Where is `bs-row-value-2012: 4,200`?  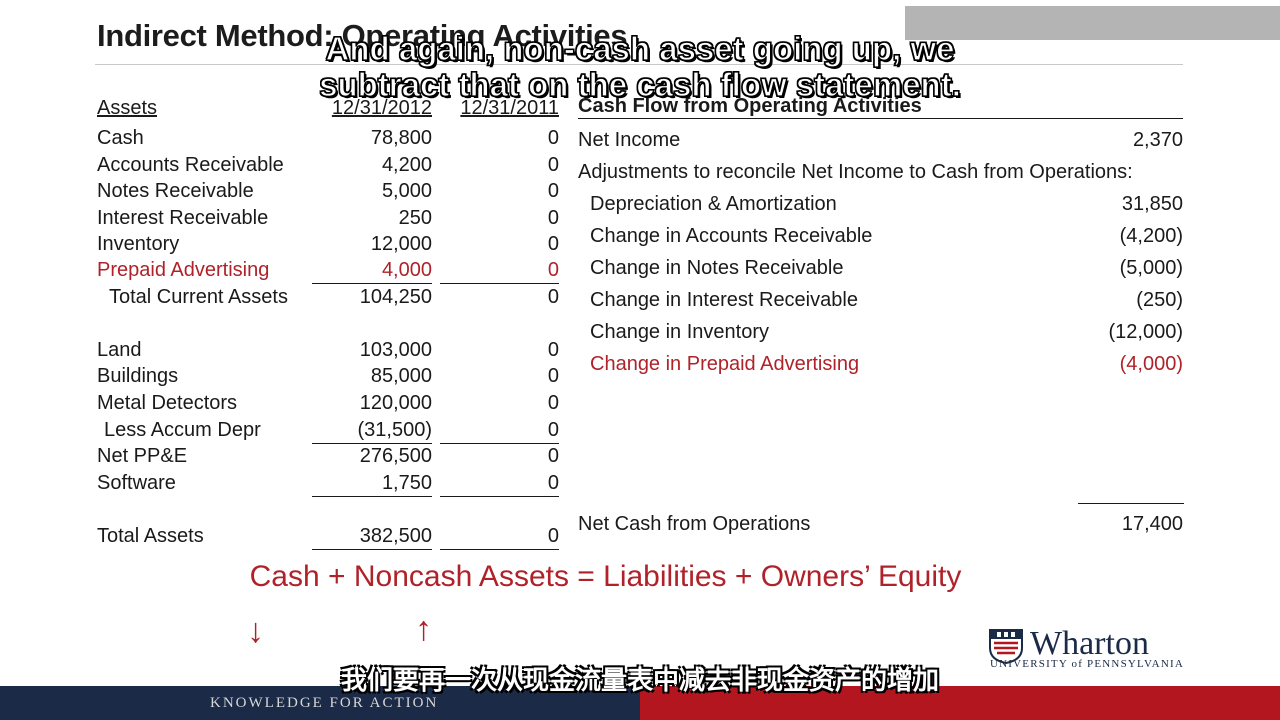
bs-row-value-2012: 4,200 is located at coordinates (406, 165).